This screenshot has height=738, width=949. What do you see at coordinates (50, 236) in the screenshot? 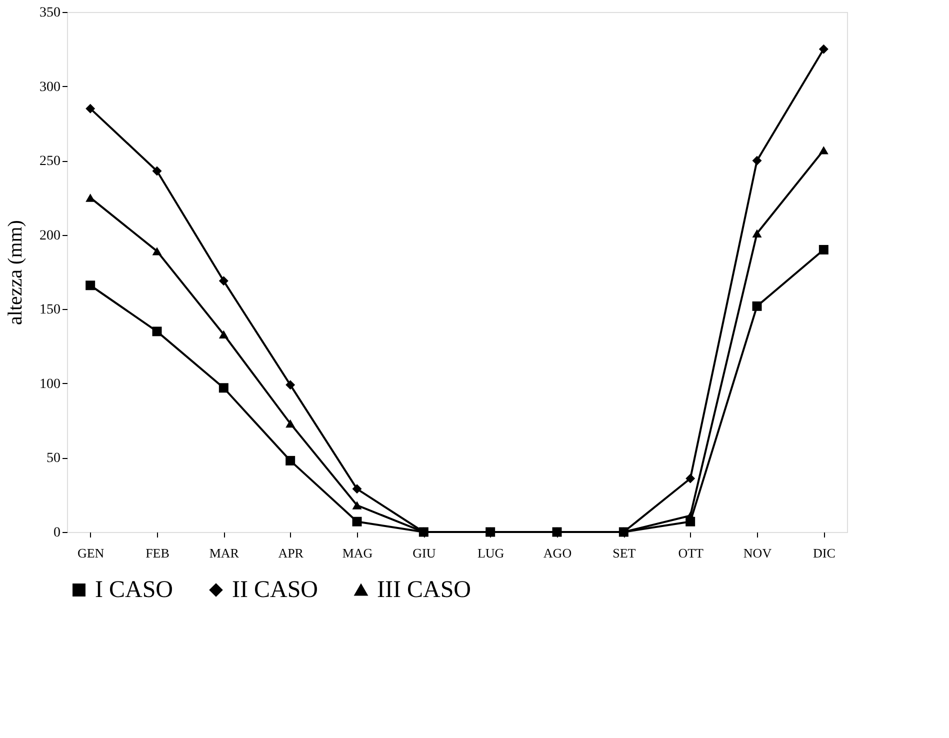
I see `y-tick-label: 200` at bounding box center [50, 236].